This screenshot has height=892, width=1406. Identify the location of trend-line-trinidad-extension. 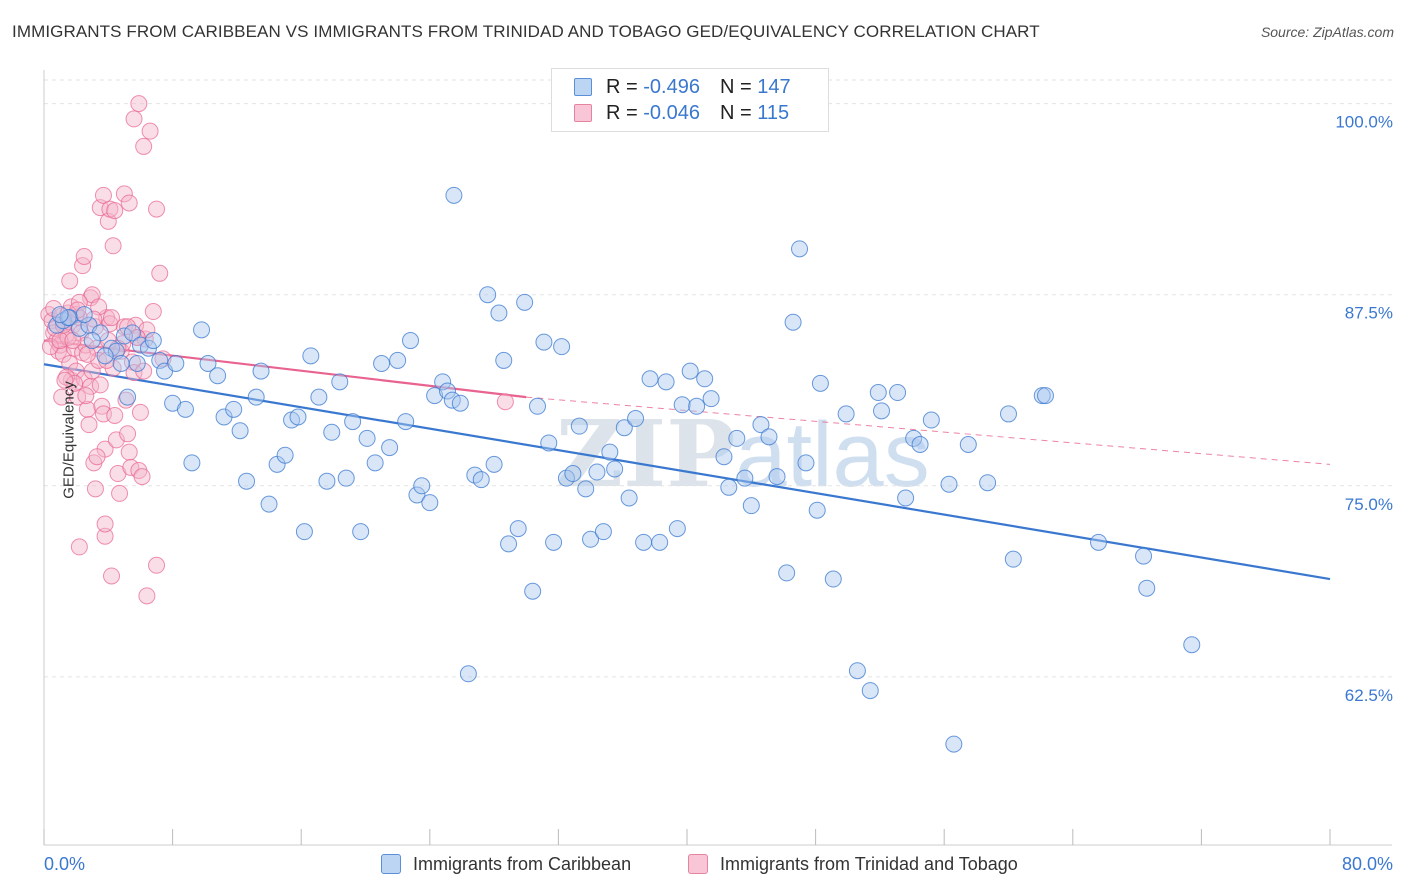
(928, 430).